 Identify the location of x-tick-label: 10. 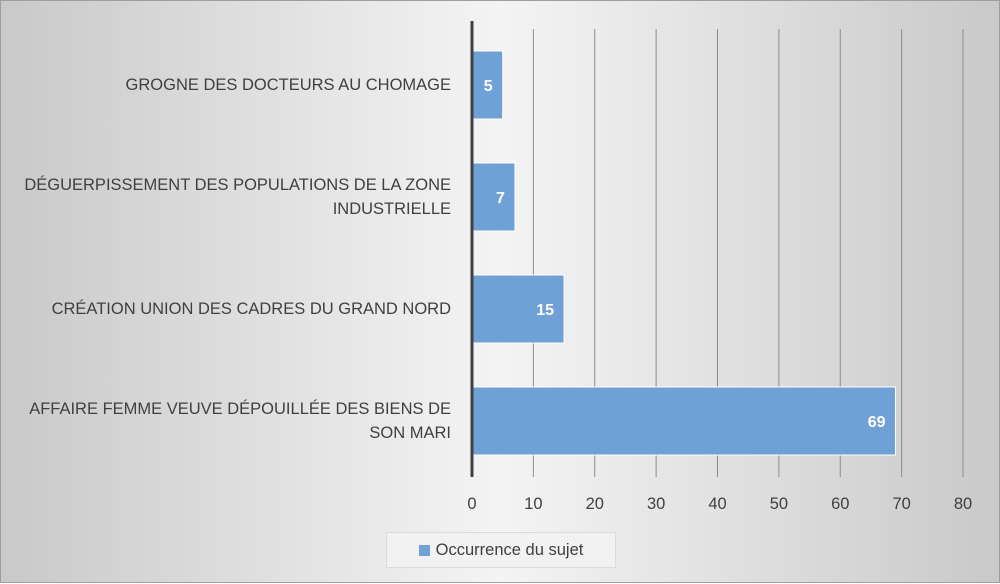
(533, 504).